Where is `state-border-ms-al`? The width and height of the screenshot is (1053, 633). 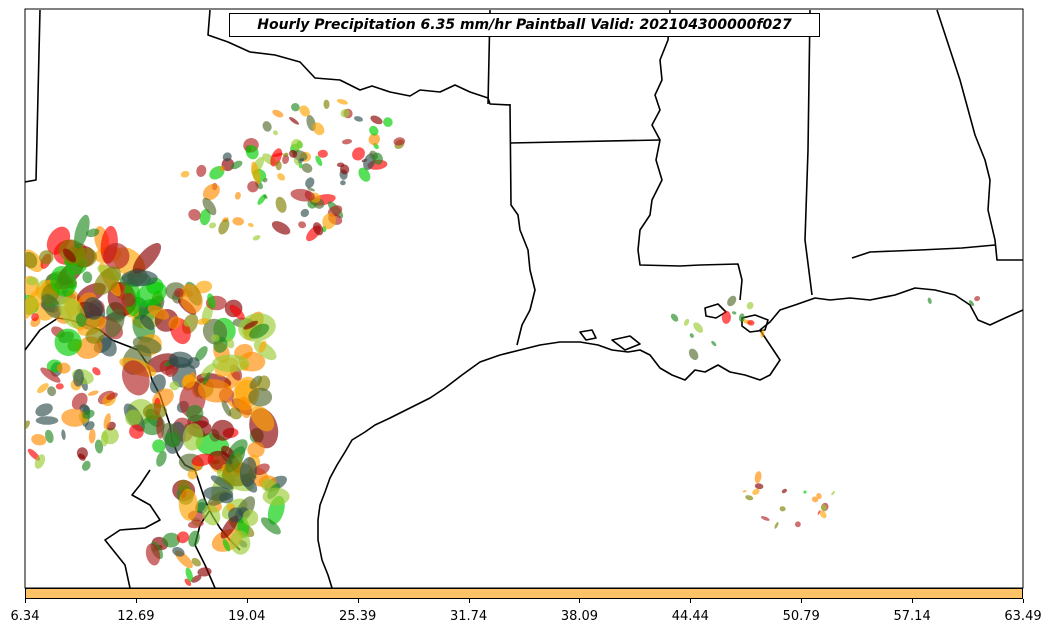 state-border-ms-al is located at coordinates (808, 152).